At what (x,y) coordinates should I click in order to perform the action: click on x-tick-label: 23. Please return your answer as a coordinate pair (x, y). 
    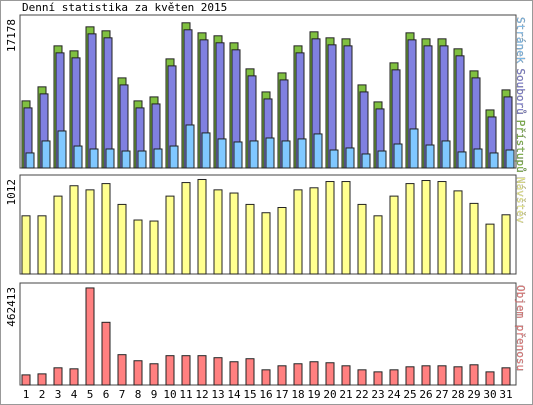
    Looking at the image, I should click on (377, 394).